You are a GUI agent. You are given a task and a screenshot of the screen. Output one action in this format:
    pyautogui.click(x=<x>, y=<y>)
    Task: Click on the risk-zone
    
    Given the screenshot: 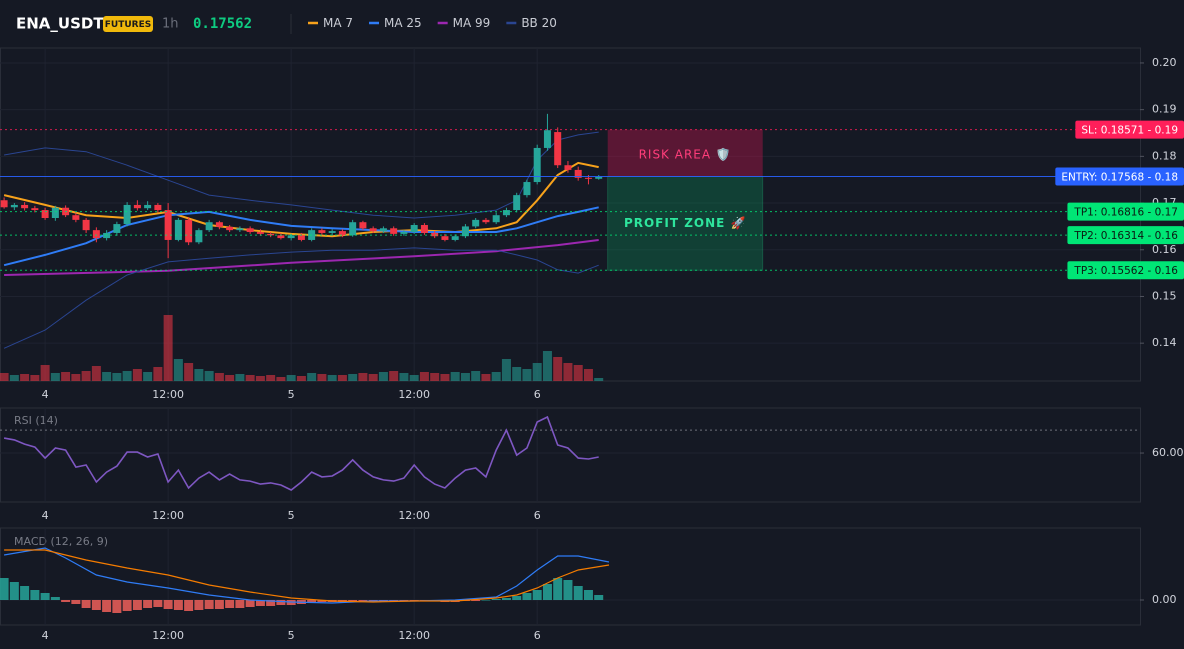 What is the action you would take?
    pyautogui.click(x=685, y=153)
    